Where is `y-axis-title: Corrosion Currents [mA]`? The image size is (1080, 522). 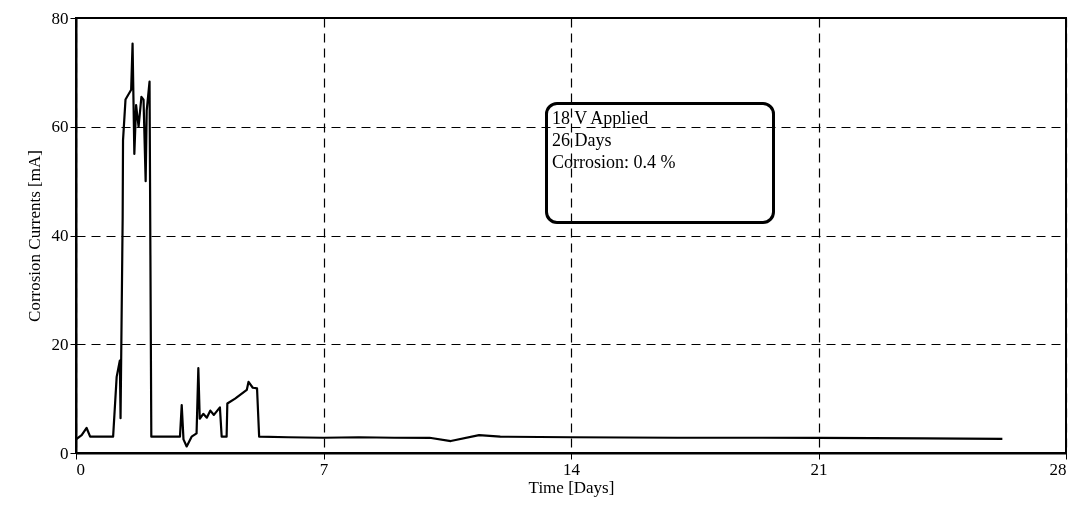 y-axis-title: Corrosion Currents [mA] is located at coordinates (34, 236).